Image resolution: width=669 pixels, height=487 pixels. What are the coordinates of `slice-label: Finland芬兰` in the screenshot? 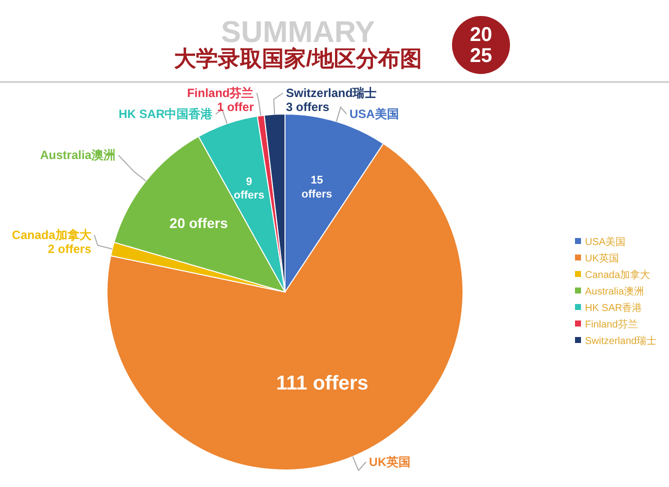 It's located at (220, 93).